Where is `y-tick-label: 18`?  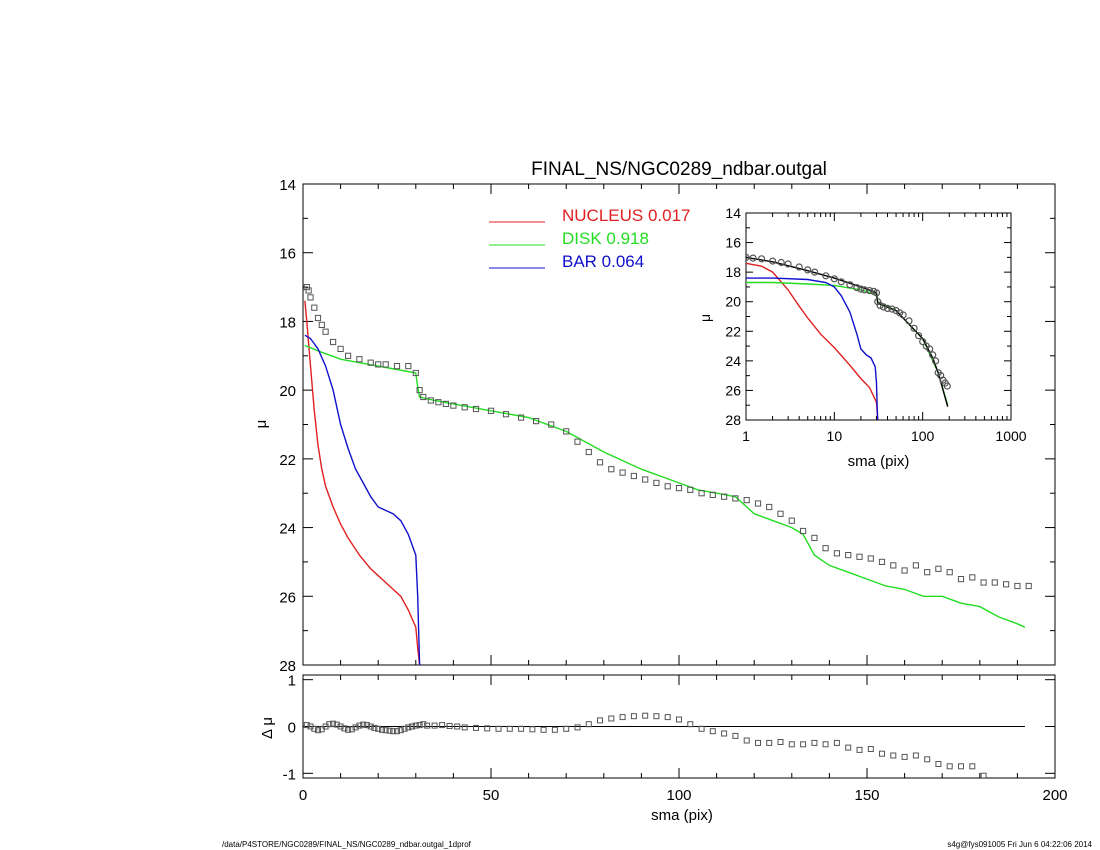 y-tick-label: 18 is located at coordinates (733, 272).